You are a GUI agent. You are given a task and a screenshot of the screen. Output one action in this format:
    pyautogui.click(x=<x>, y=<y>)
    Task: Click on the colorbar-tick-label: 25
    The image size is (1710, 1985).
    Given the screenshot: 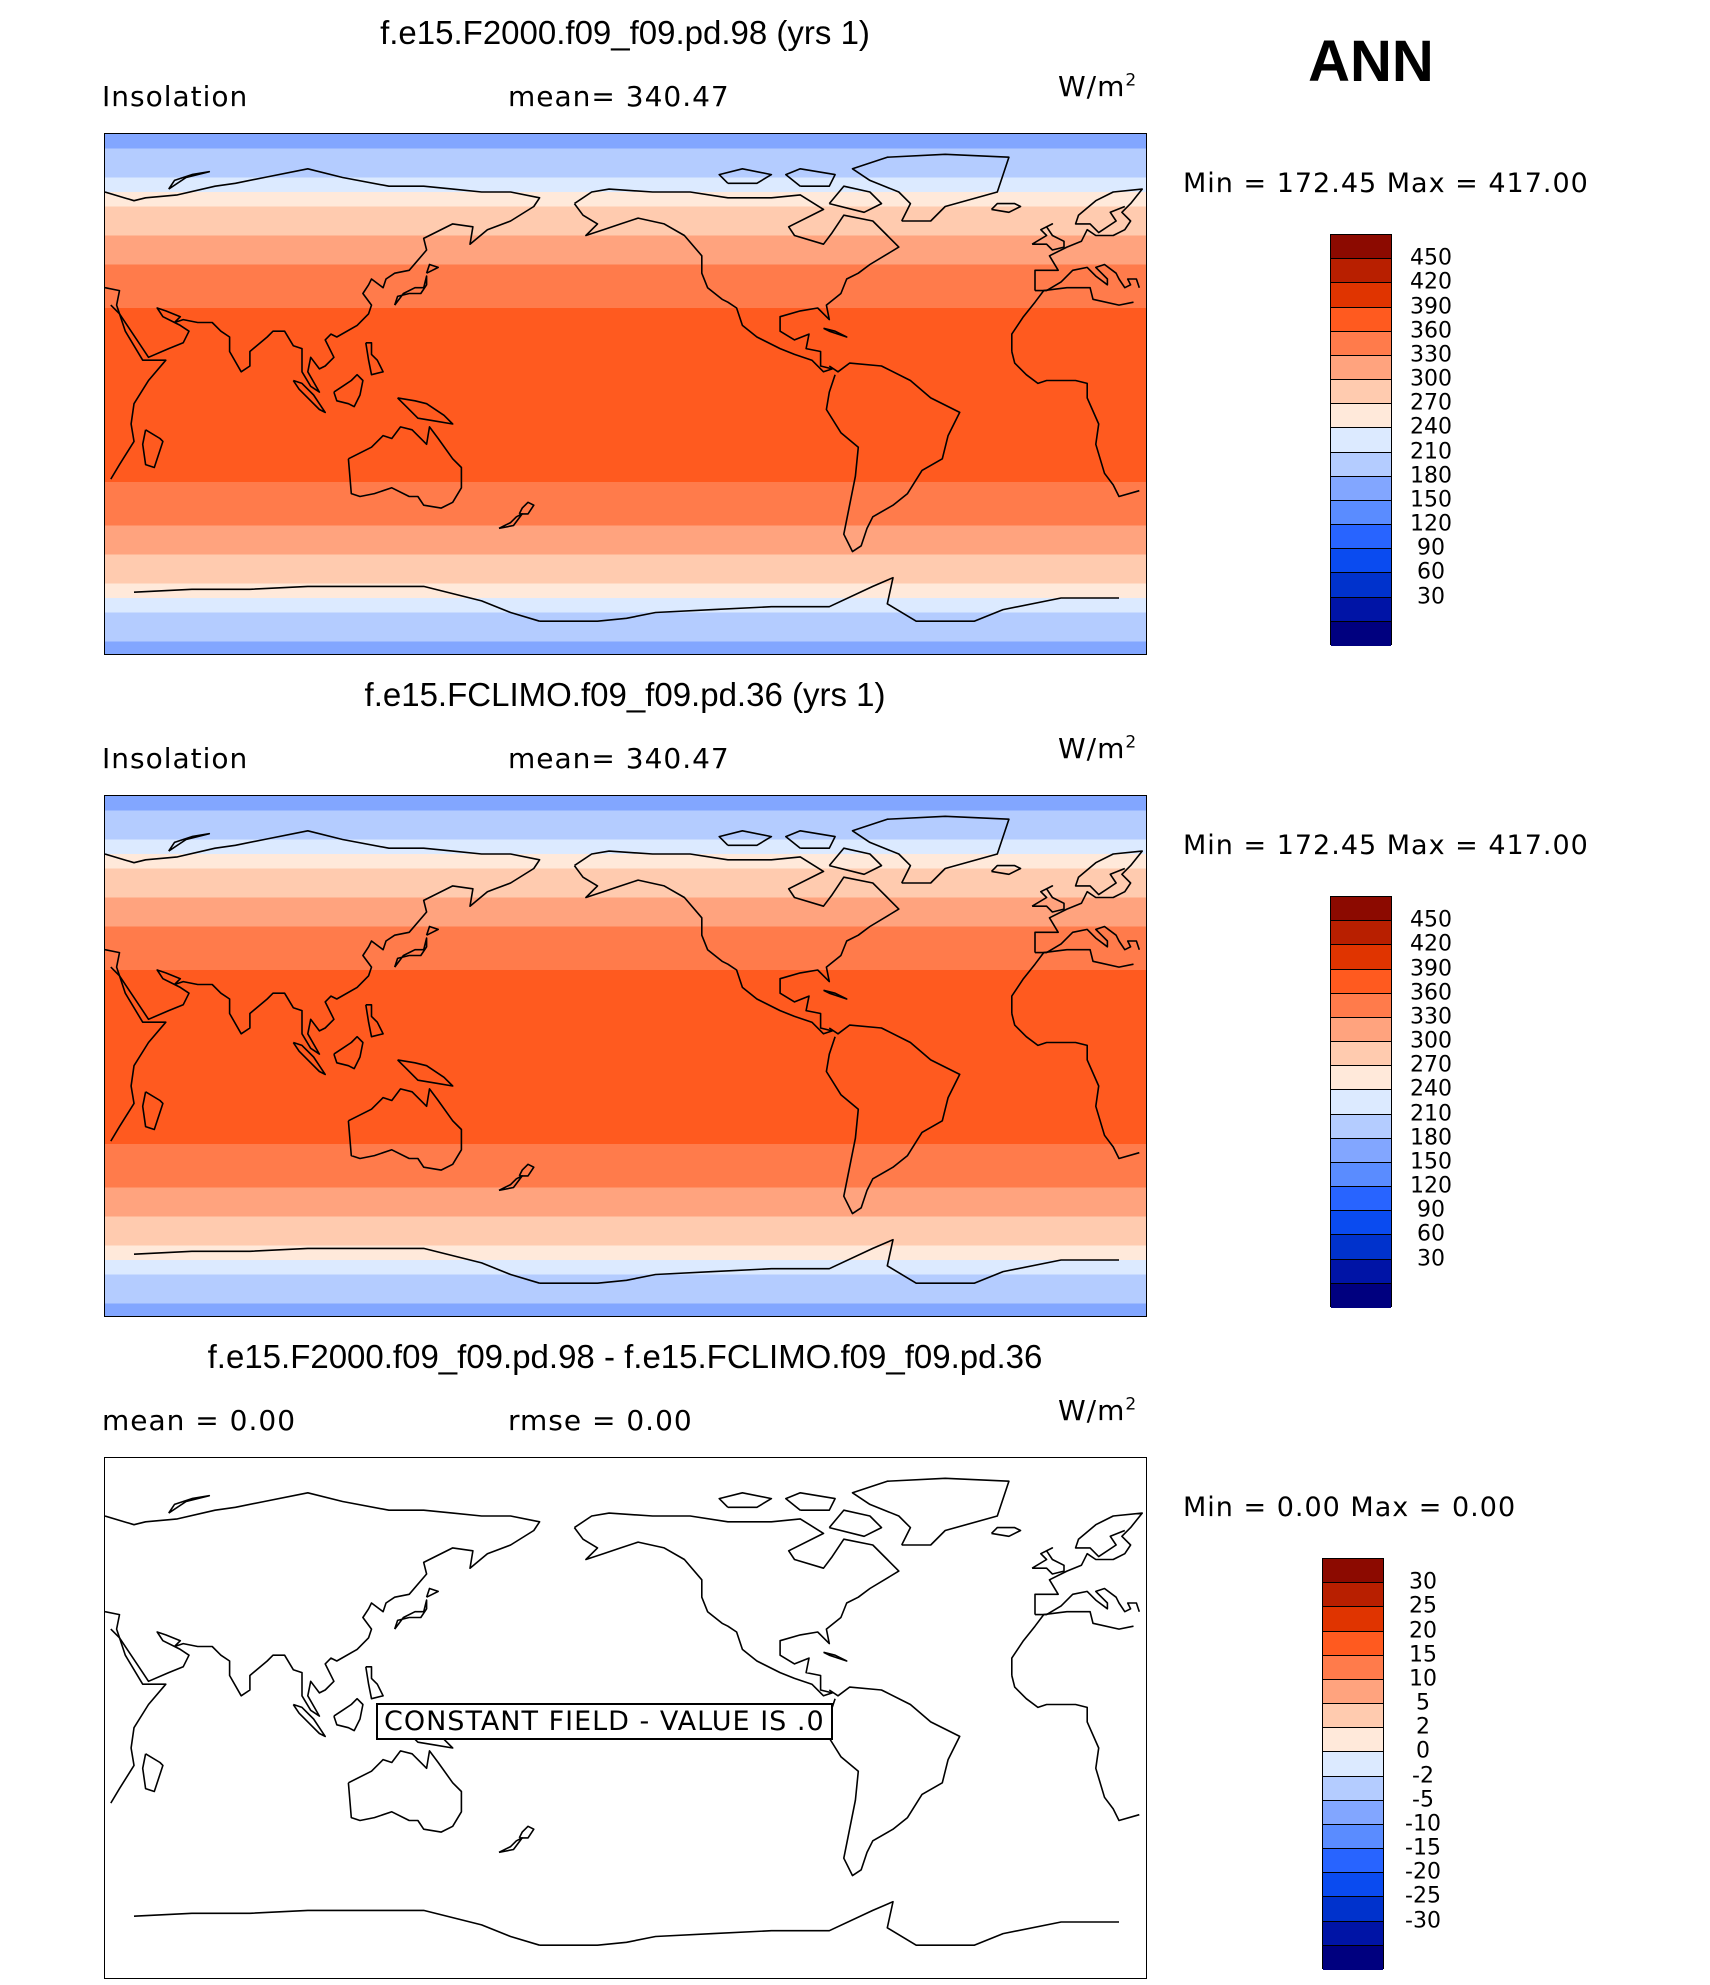 What is the action you would take?
    pyautogui.click(x=1423, y=1606)
    